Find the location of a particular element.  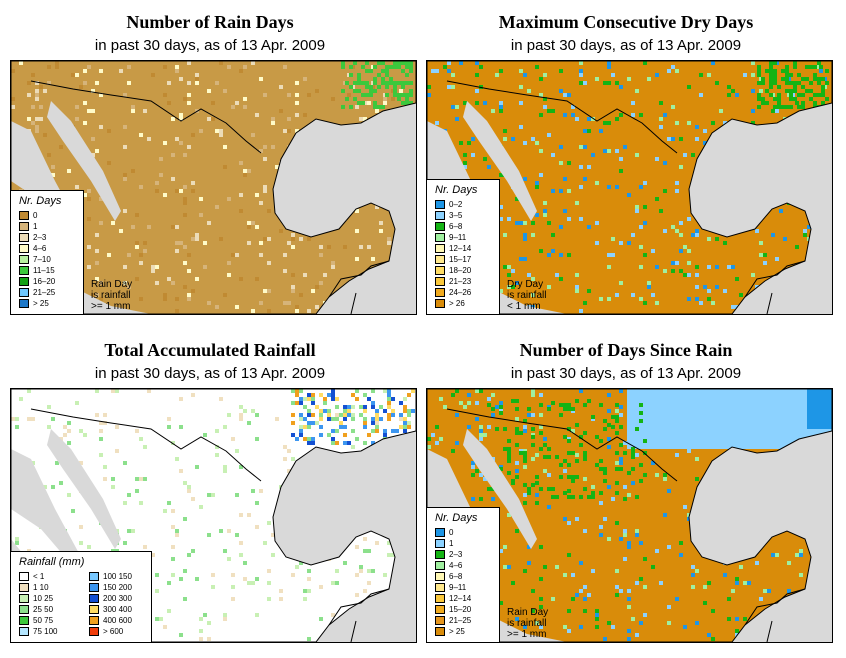

panel-title: Number of Days Since Rain is located at coordinates (626, 350).